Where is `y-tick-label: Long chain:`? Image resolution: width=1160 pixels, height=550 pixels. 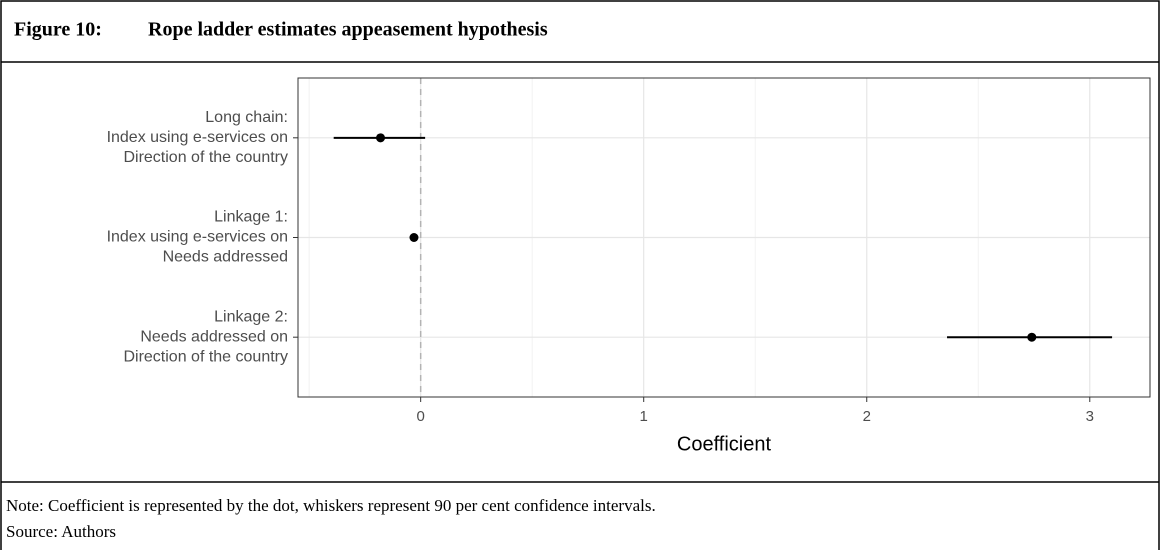 y-tick-label: Long chain: is located at coordinates (246, 117).